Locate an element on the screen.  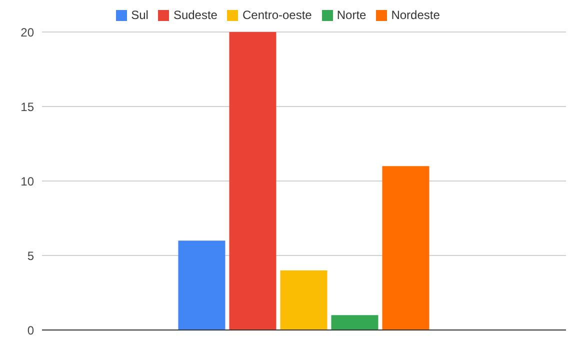
y-tick-label: 20 is located at coordinates (27, 32).